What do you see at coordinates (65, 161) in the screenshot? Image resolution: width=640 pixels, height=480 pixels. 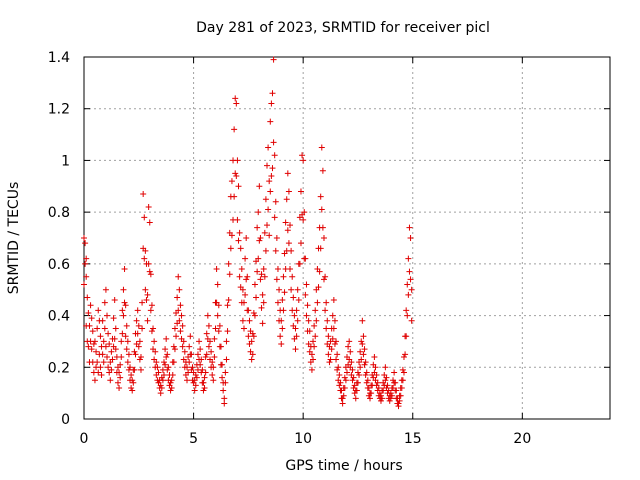 I see `y-tick-label: 1` at bounding box center [65, 161].